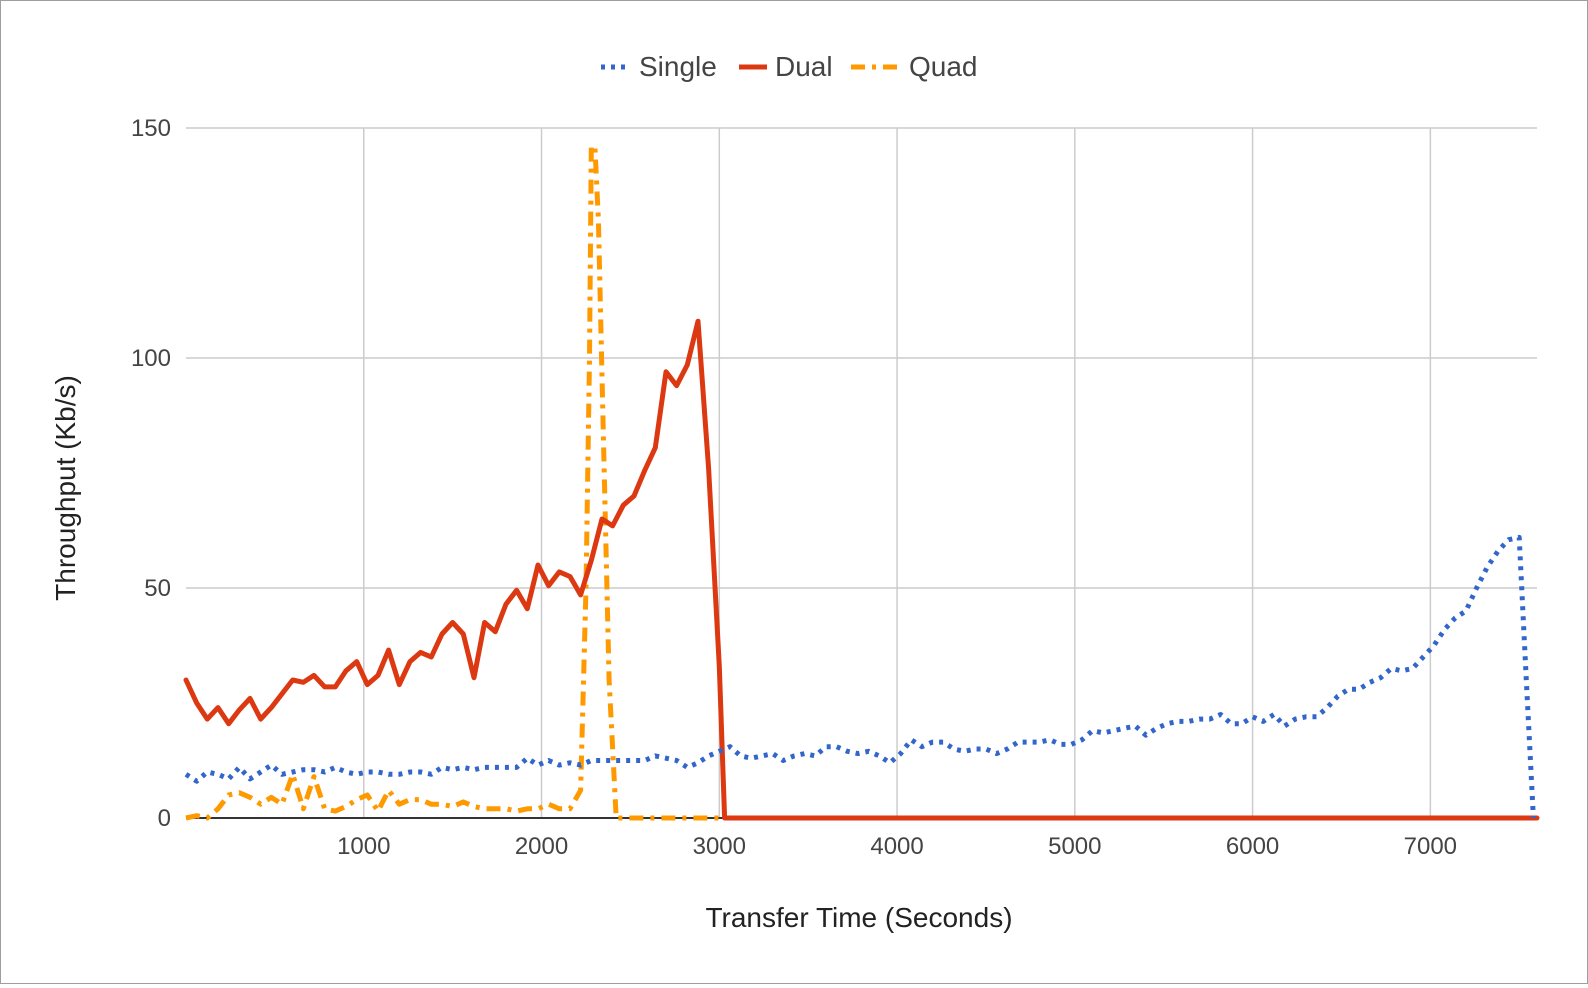 This screenshot has height=988, width=1588. I want to click on legend-label-single: Single, so click(678, 66).